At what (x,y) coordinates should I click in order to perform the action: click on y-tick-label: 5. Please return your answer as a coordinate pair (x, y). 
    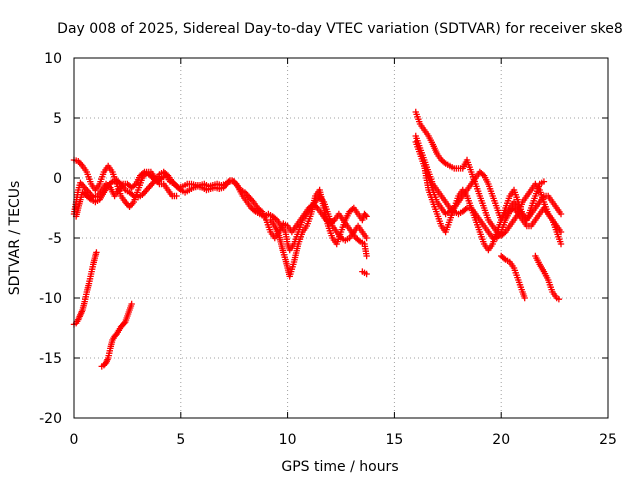
    Looking at the image, I should click on (57, 119).